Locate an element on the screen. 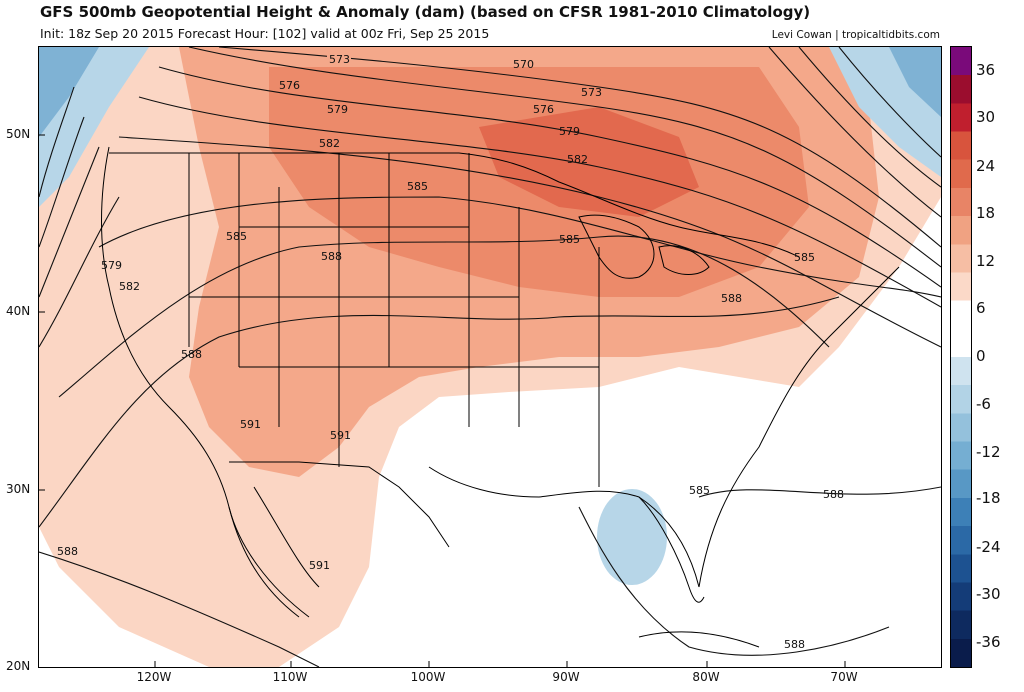  colorbar-label: 30 is located at coordinates (986, 117).